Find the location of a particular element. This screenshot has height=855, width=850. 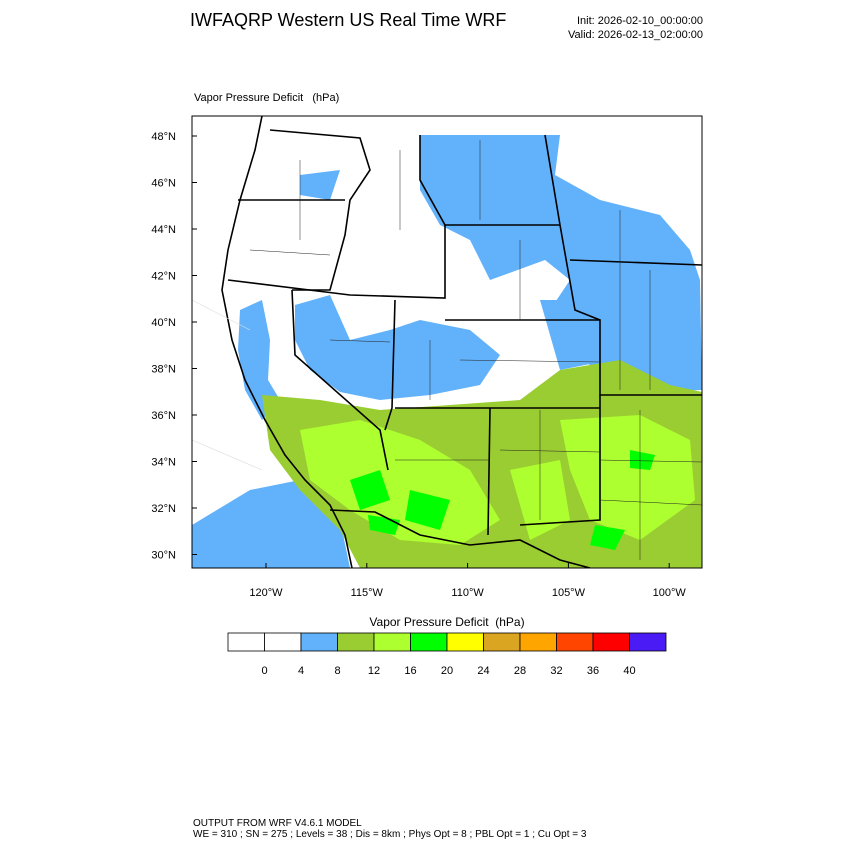

colorbar-label: 32 is located at coordinates (556, 671).